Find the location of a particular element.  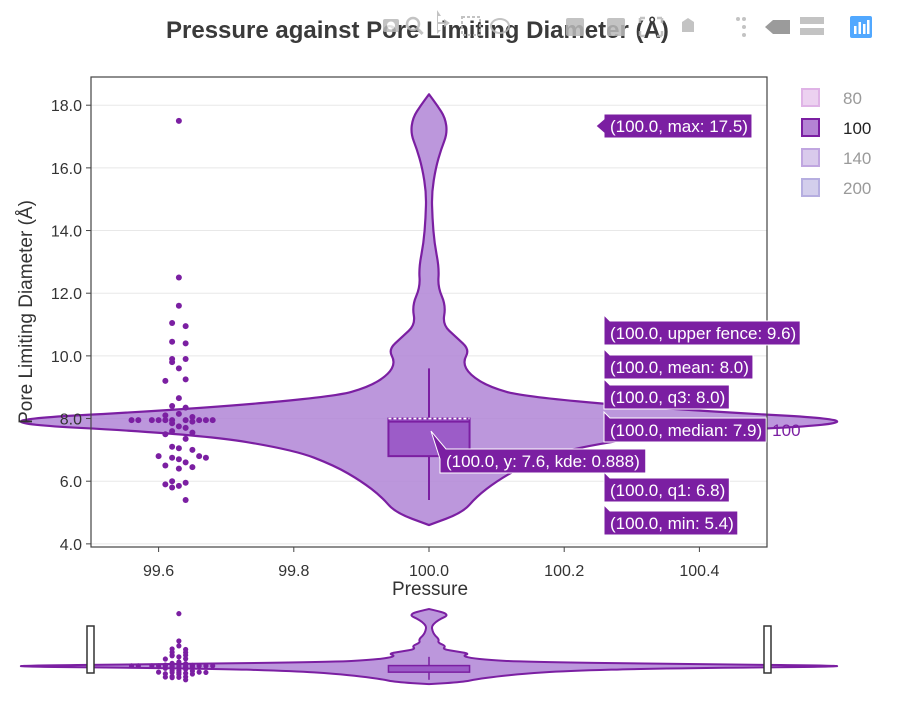

hover-label: (100.0, mean: 8.0) is located at coordinates (678, 363).